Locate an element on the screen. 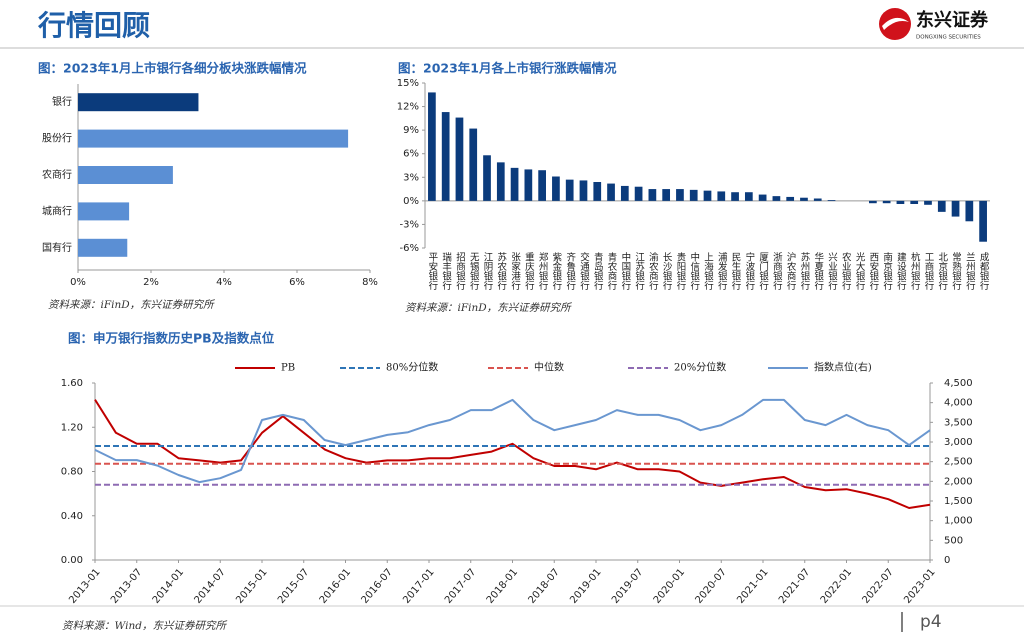 The image size is (1024, 640). legend-label: 中位数 is located at coordinates (549, 367).